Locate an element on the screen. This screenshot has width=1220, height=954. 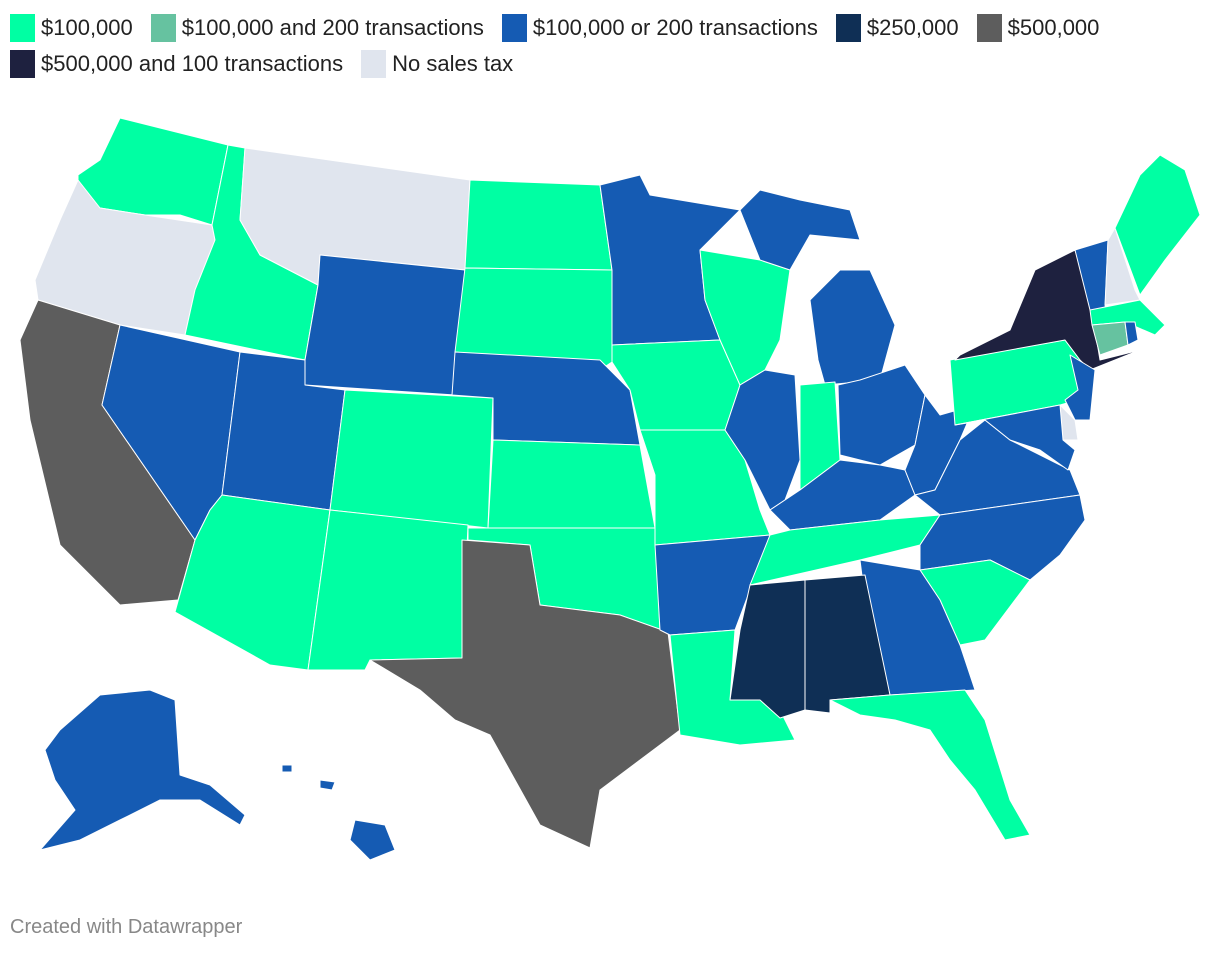
legend-label: $100,000 or 200 transactions is located at coordinates (675, 27).